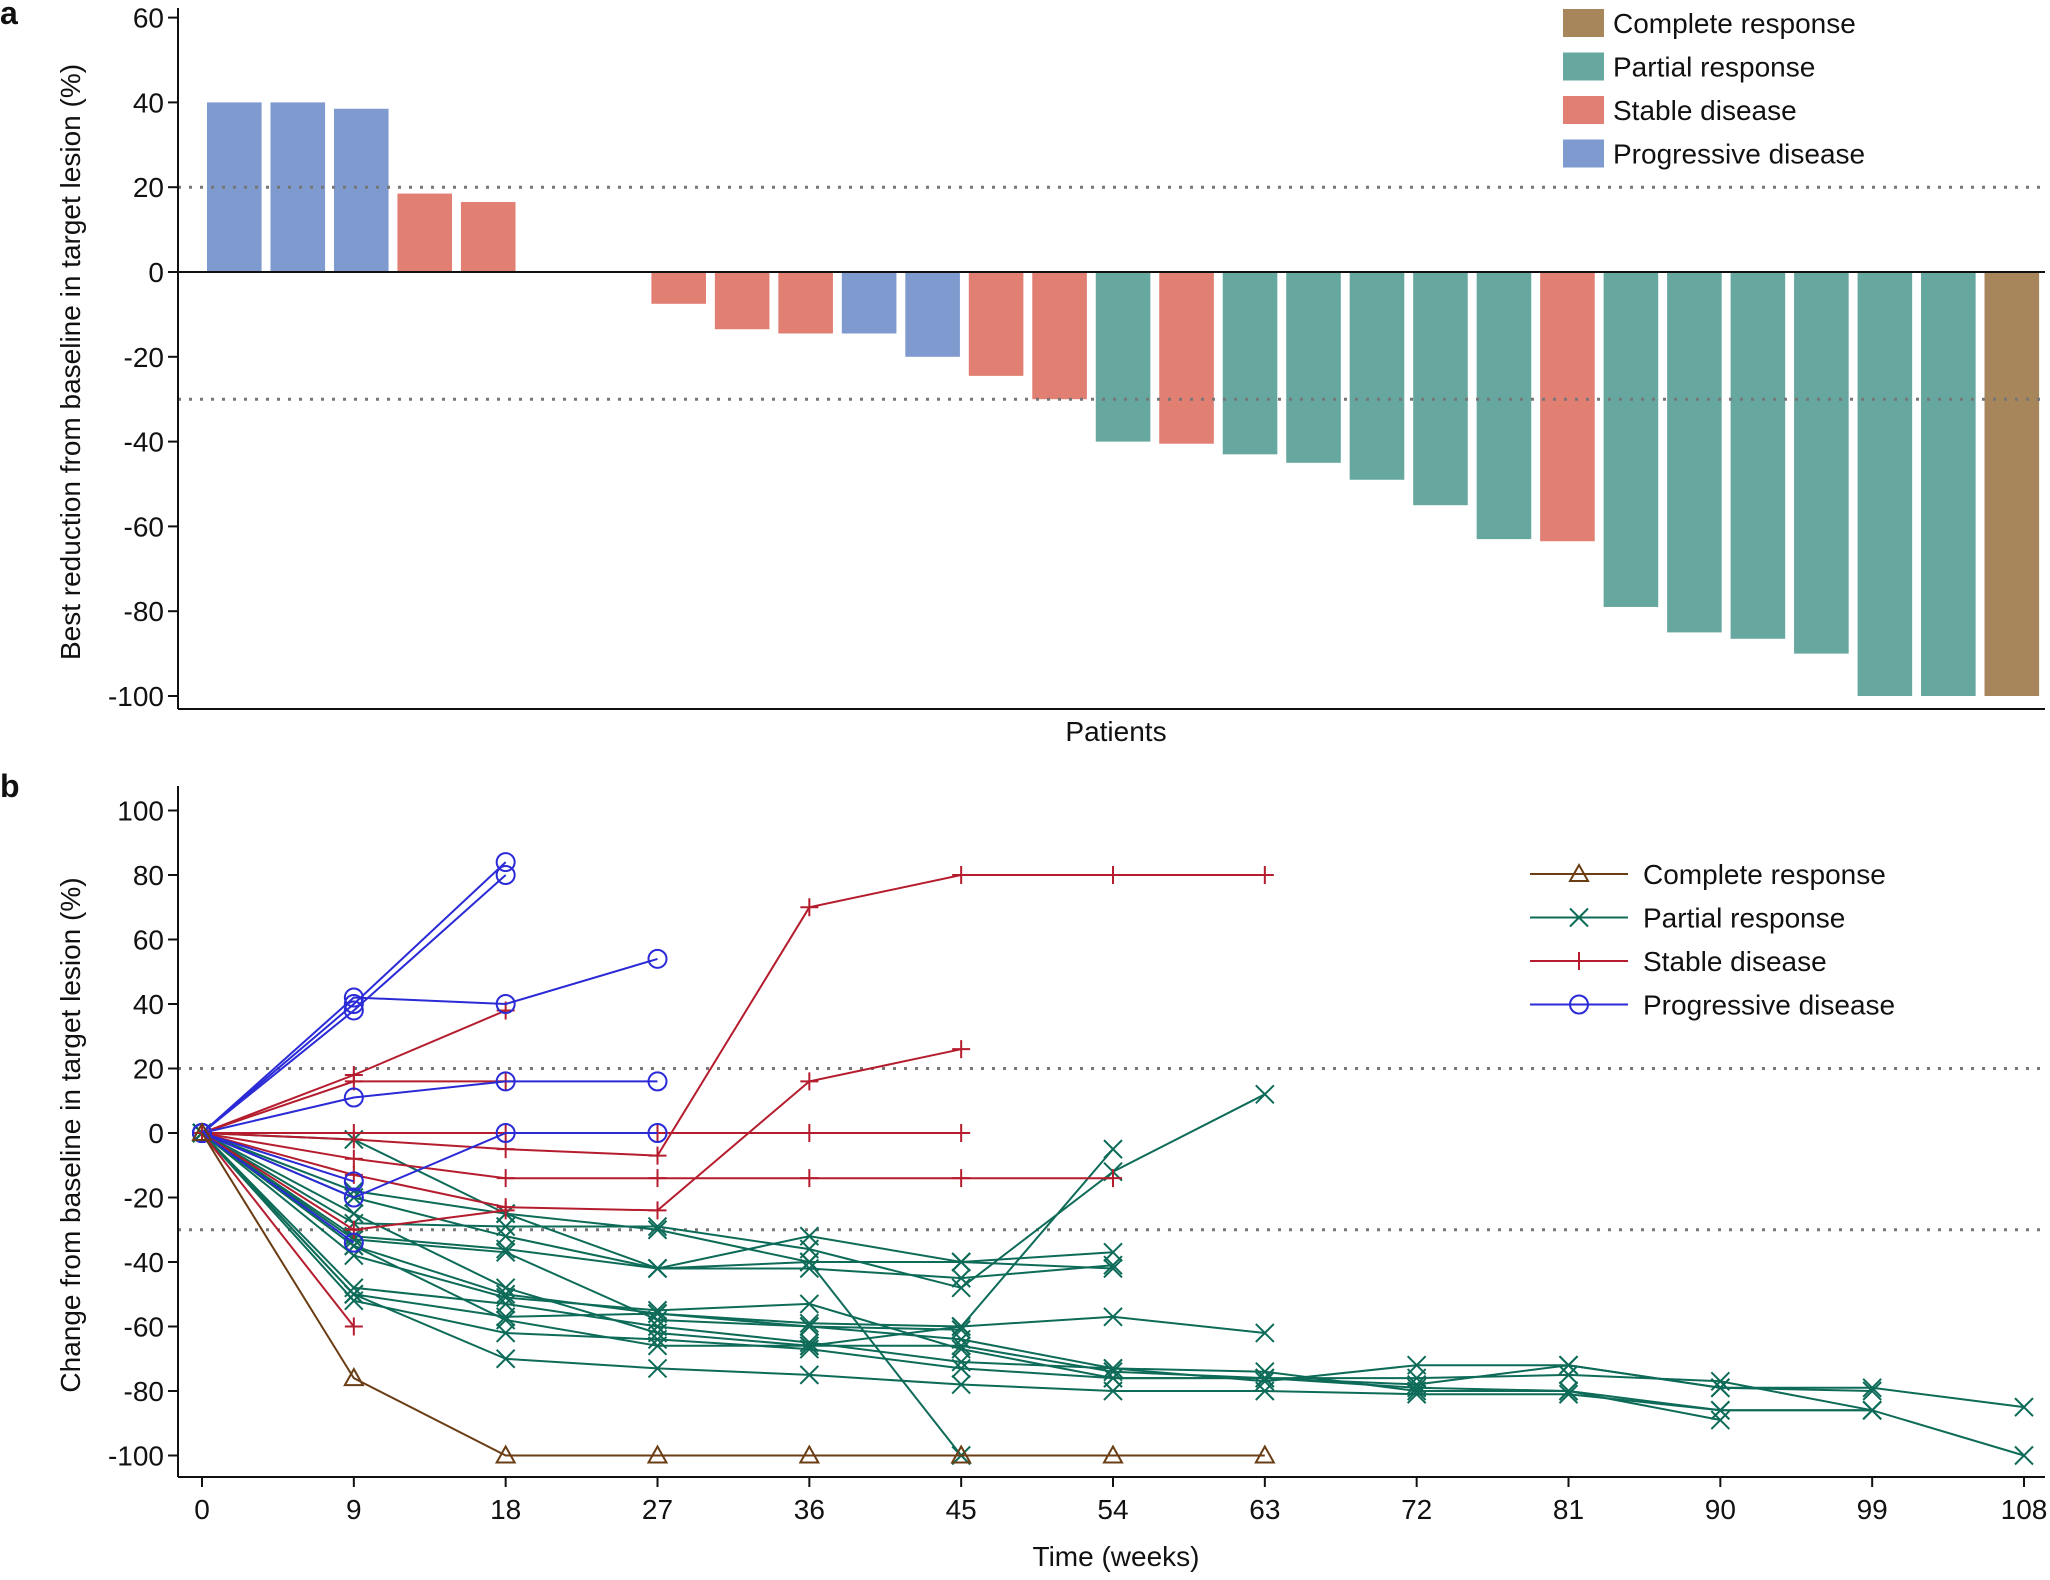 This screenshot has height=1580, width=2050. Describe the element at coordinates (1764, 874) in the screenshot. I see `panel-b-legend-label: Complete response` at that location.